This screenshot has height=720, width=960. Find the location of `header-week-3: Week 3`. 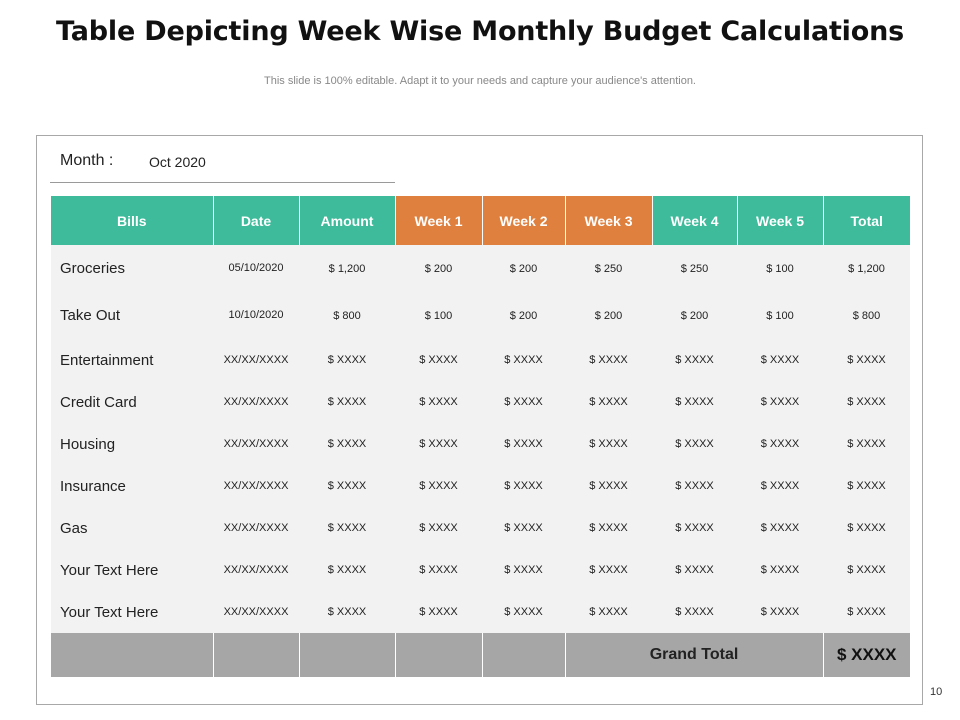

header-week-3: Week 3 is located at coordinates (609, 220).